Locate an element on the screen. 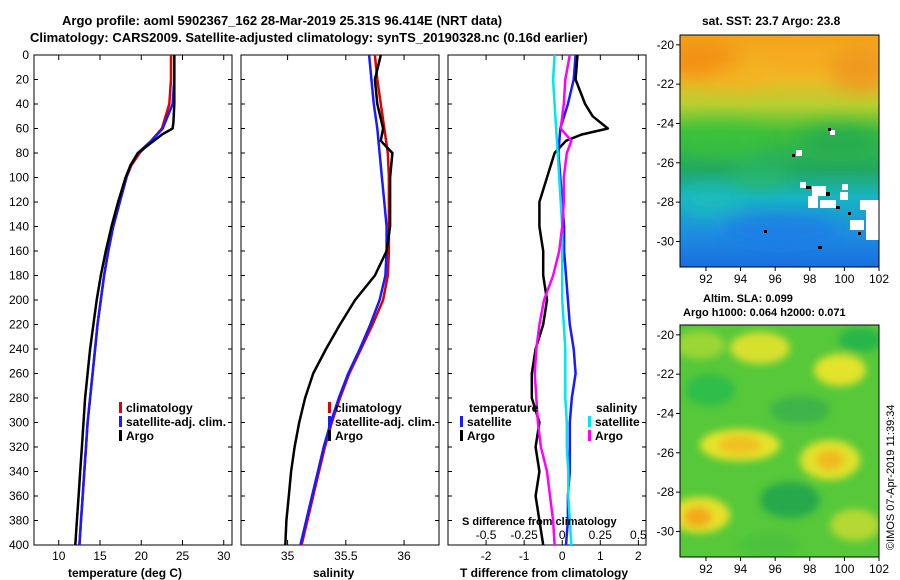 The width and height of the screenshot is (900, 580). series-line-s-satellite is located at coordinates (562, 300).